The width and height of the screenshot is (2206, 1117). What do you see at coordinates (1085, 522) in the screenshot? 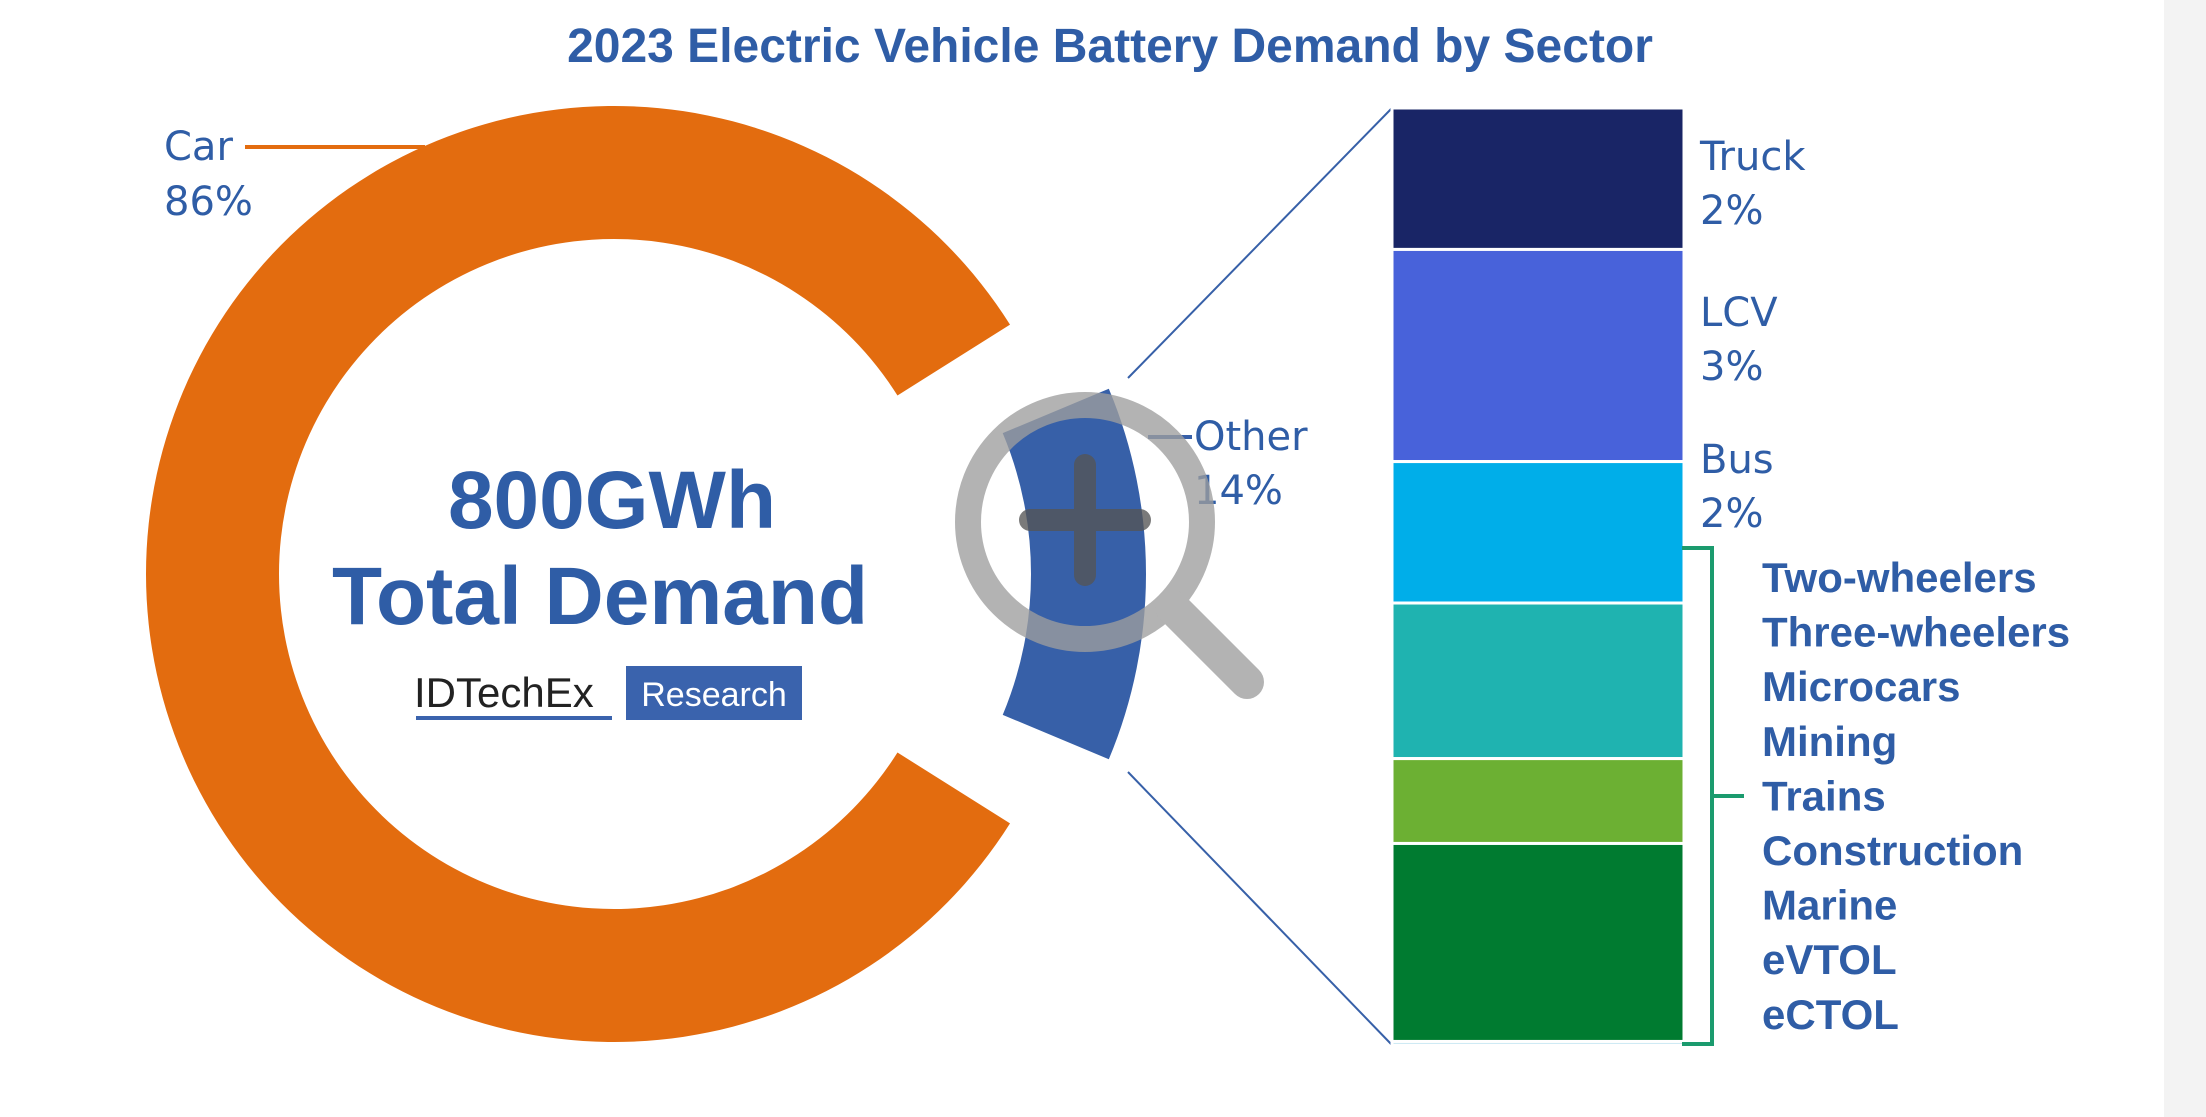
I see `magnifier-ring` at bounding box center [1085, 522].